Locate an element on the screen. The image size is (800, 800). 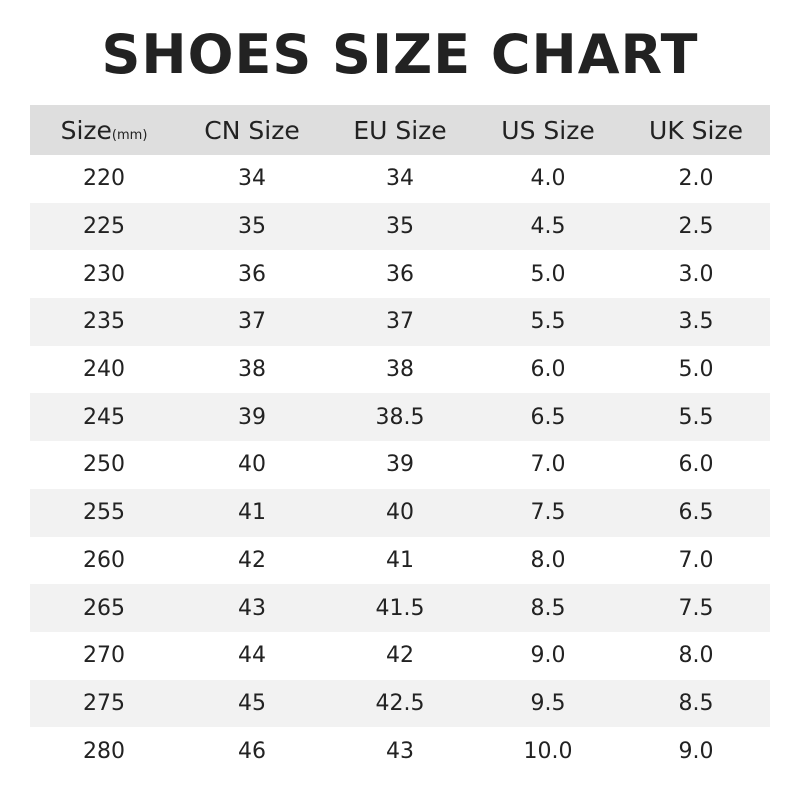
table-cell: 38.5 is located at coordinates (400, 417).